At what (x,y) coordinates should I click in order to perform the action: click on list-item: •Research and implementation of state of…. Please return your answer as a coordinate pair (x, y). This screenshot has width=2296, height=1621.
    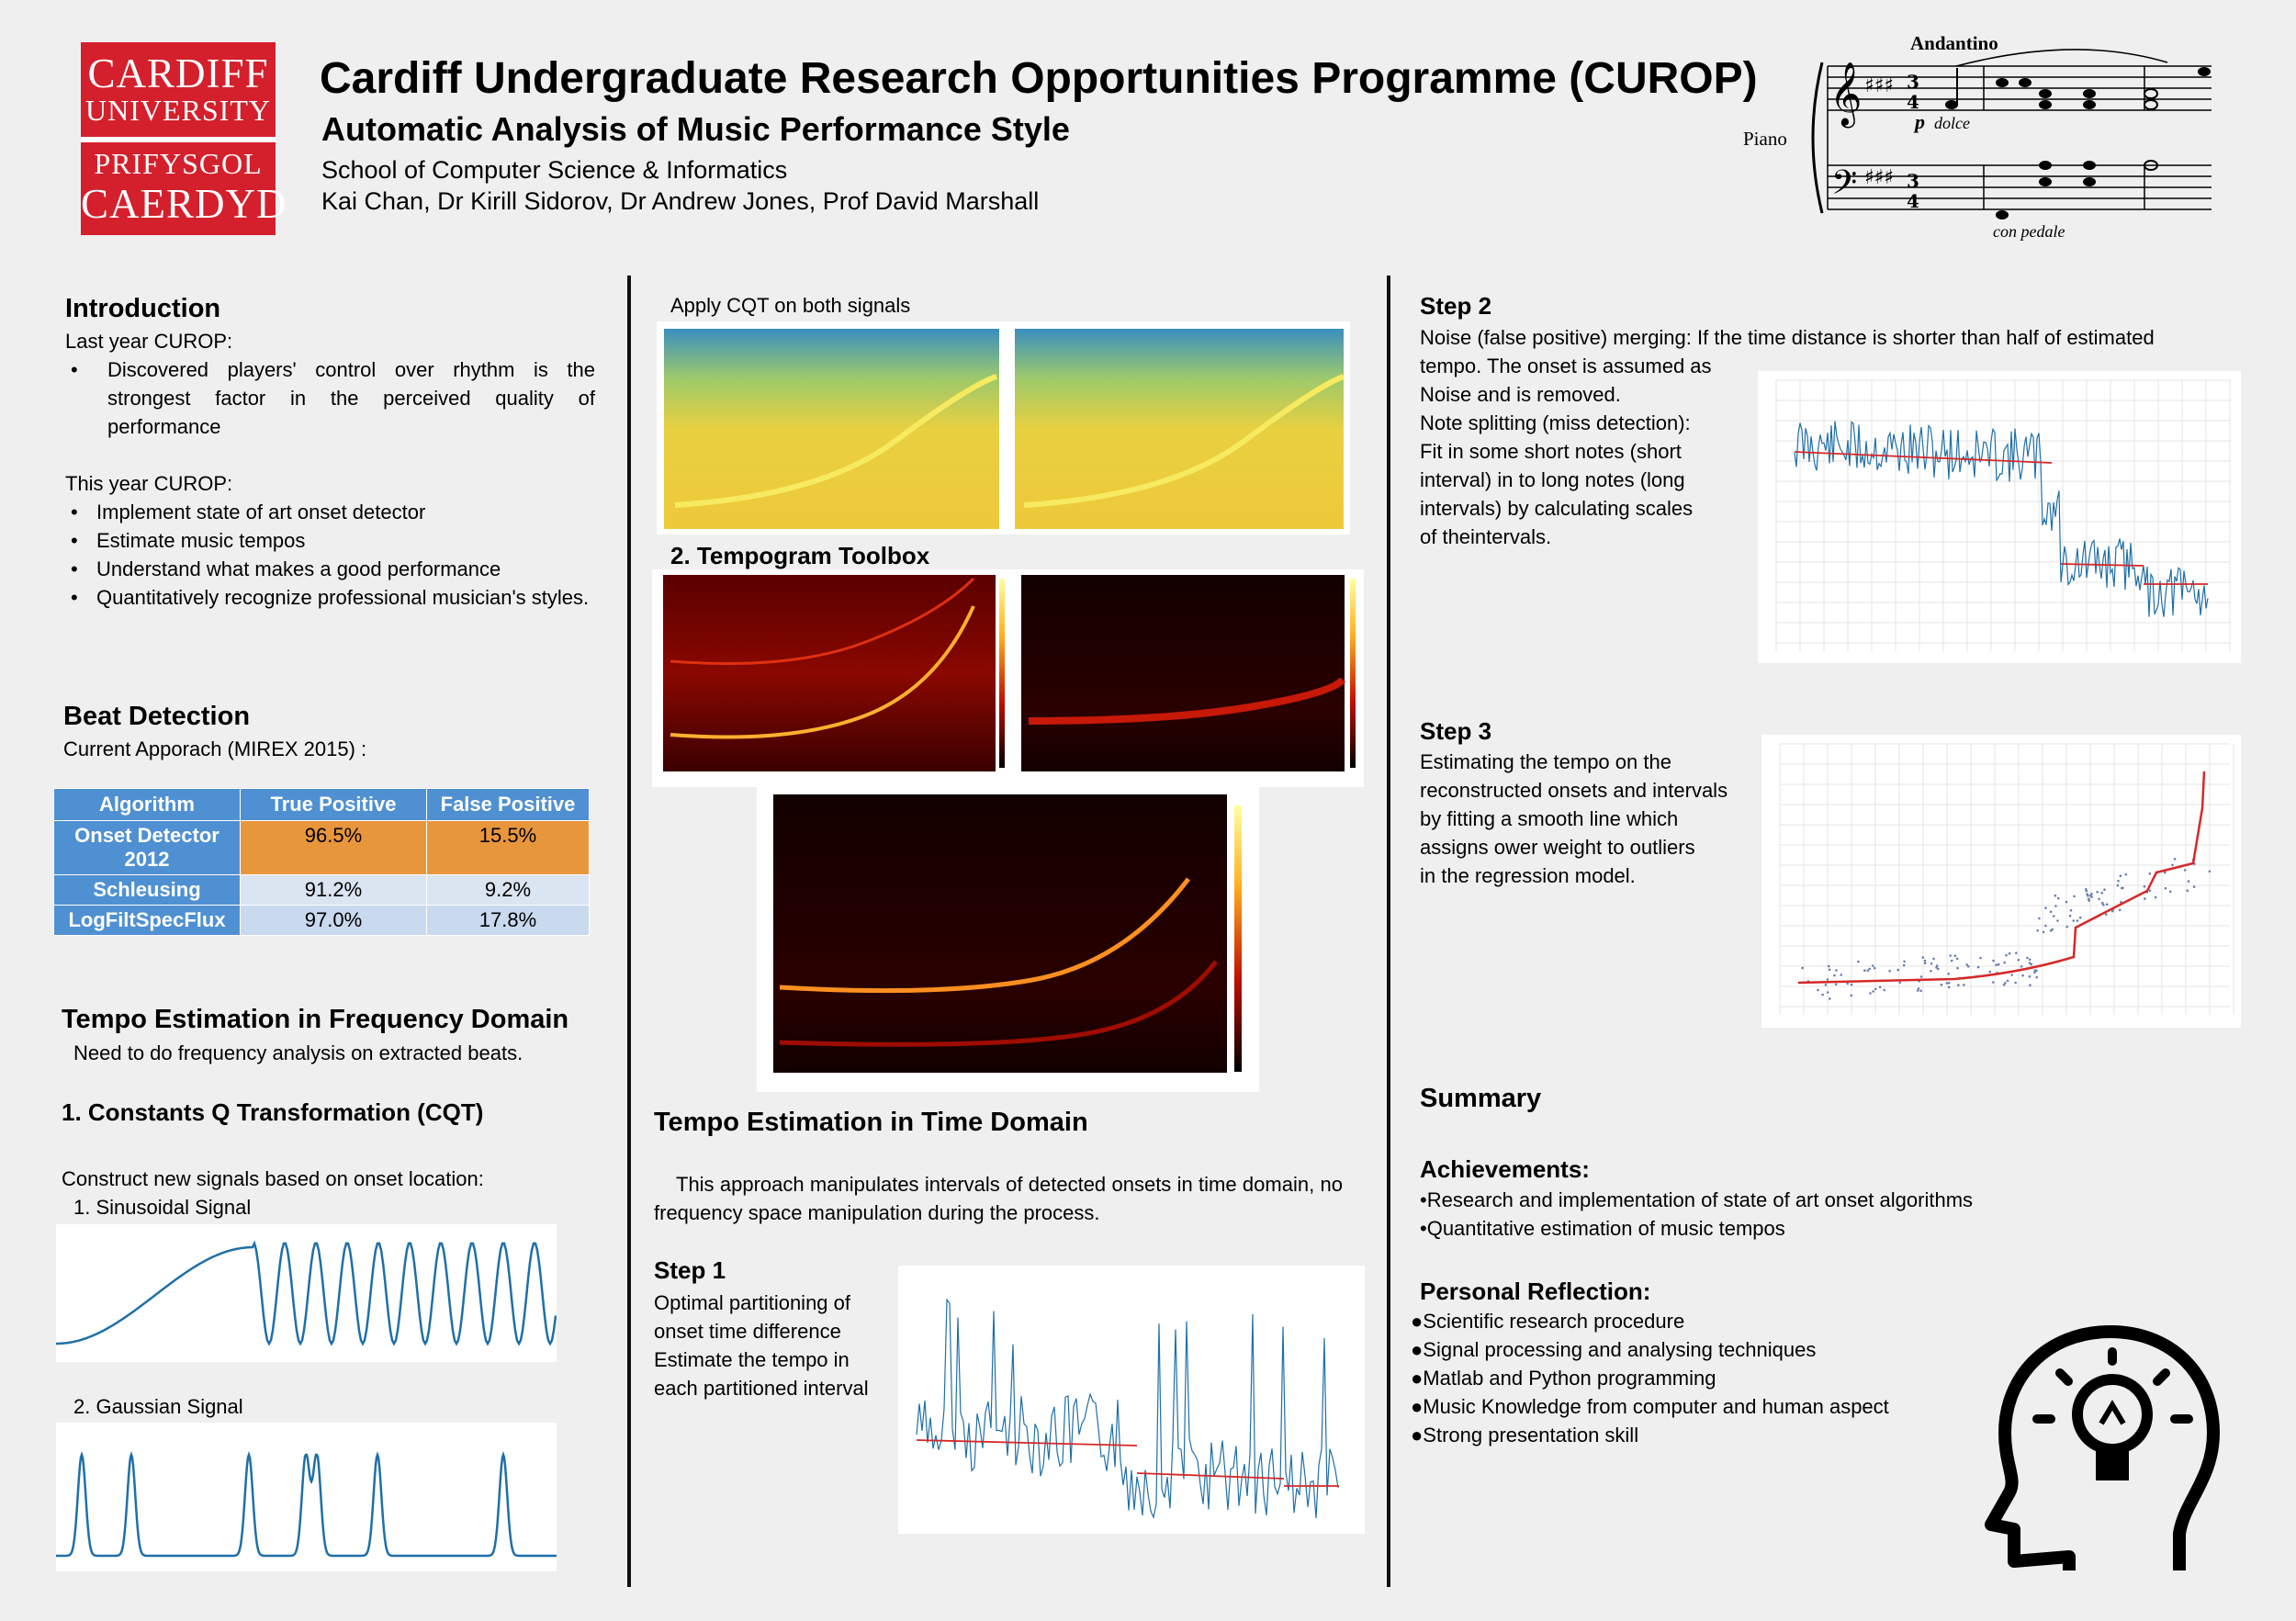
    Looking at the image, I should click on (1697, 1199).